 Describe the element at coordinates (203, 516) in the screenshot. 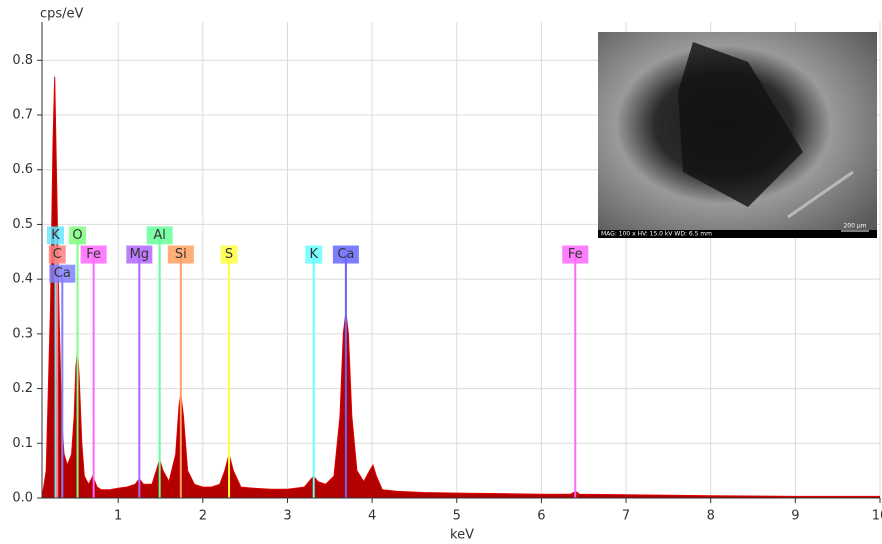

I see `x-tick-label: 2` at that location.